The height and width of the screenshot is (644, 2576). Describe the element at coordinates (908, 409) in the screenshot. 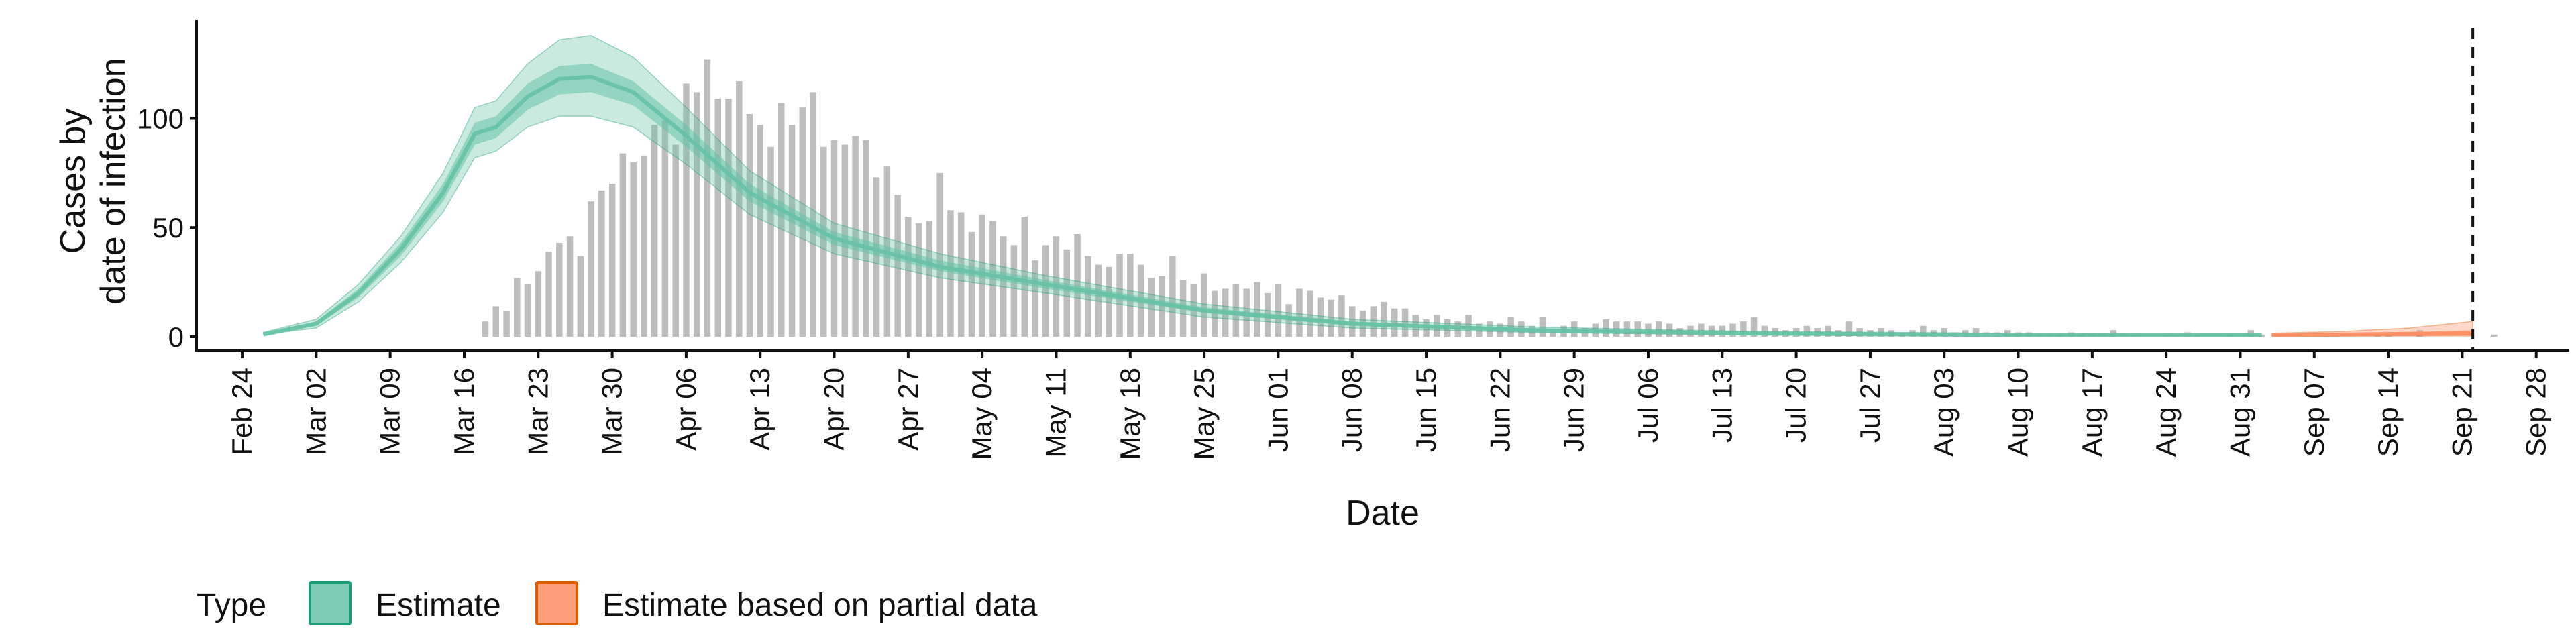

I see `x-tick-label: Apr 27` at that location.